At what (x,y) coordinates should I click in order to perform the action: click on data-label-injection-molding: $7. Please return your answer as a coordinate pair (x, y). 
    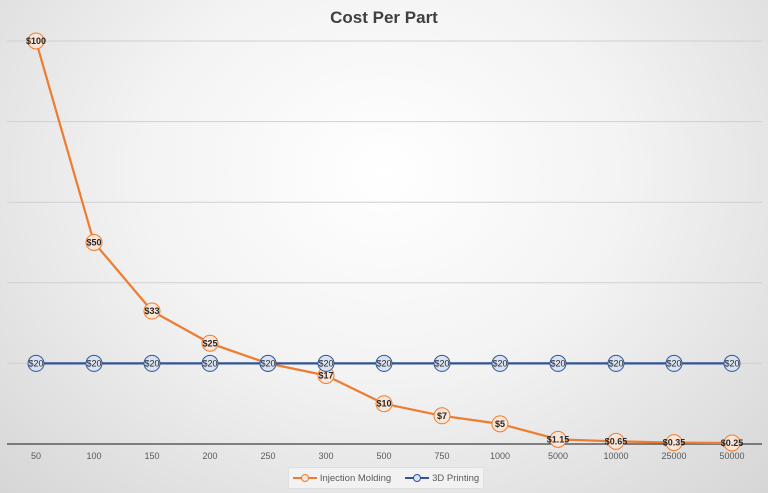
    Looking at the image, I should click on (442, 416).